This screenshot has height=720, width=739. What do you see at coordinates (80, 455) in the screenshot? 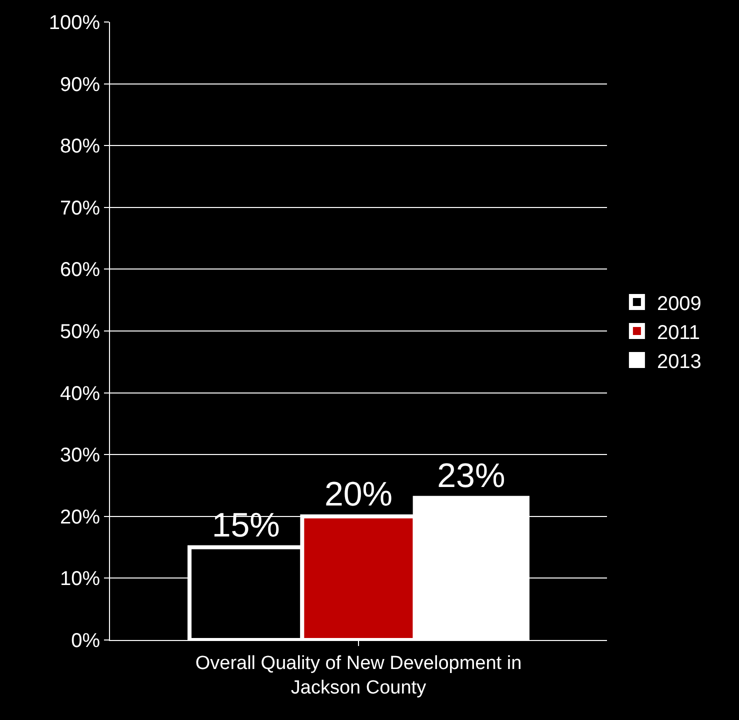
I see `y-tick-label: 30%` at bounding box center [80, 455].